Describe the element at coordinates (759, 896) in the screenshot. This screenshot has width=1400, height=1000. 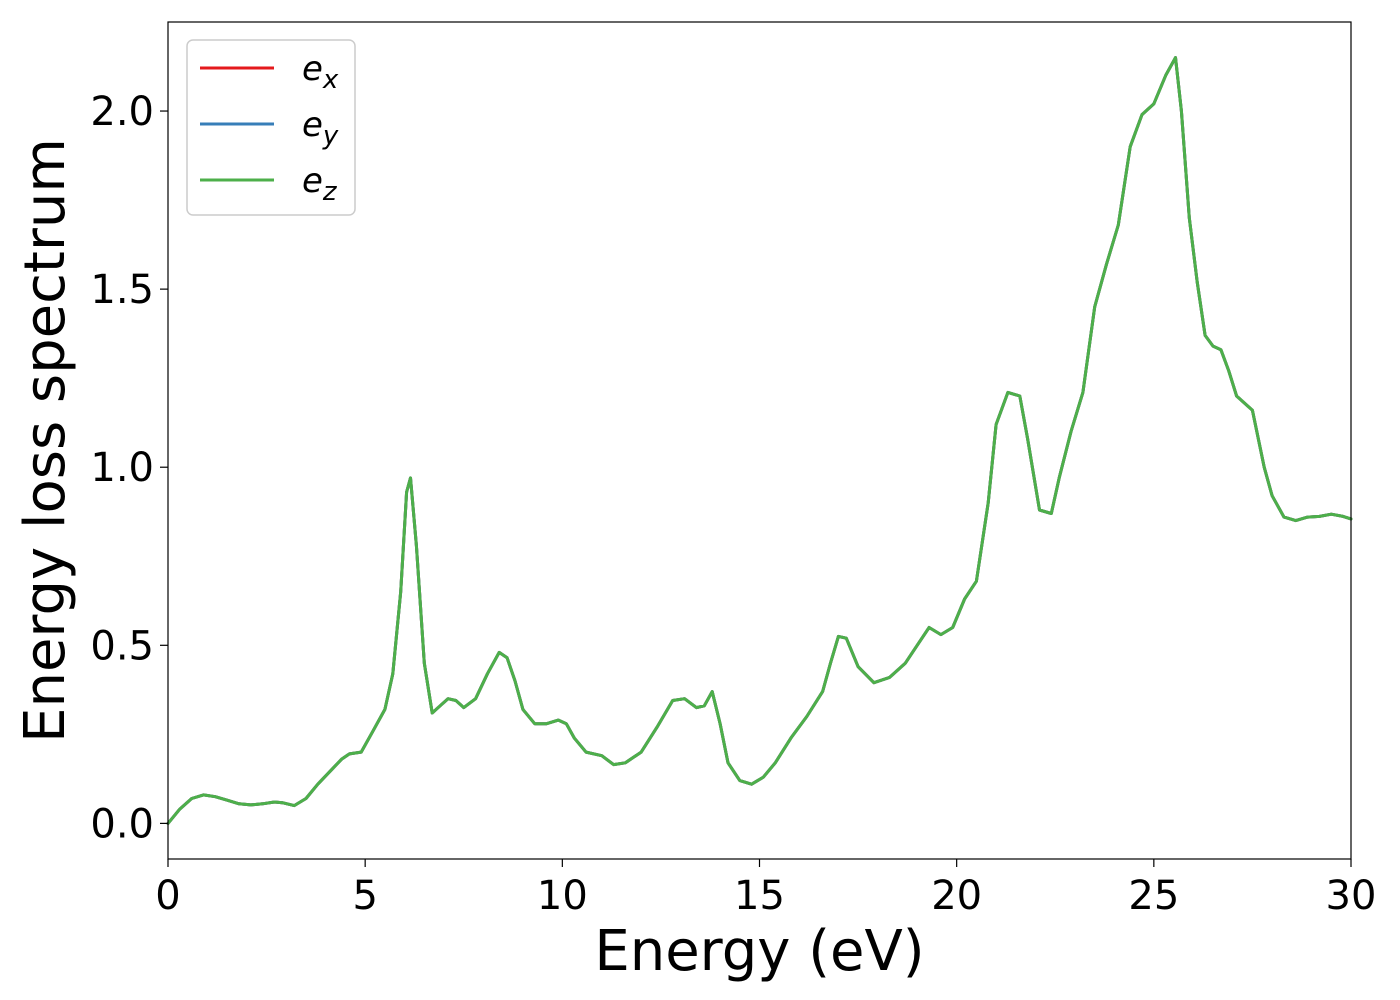
I see `x-tick-label: 15` at that location.